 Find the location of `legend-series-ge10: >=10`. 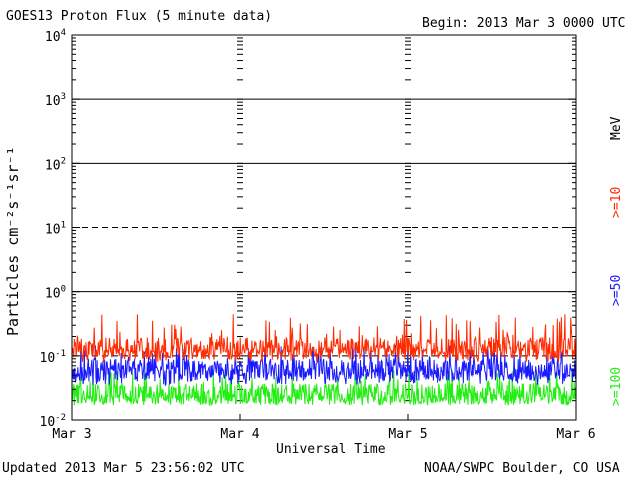

legend-series-ge10: >=10 is located at coordinates (616, 202).